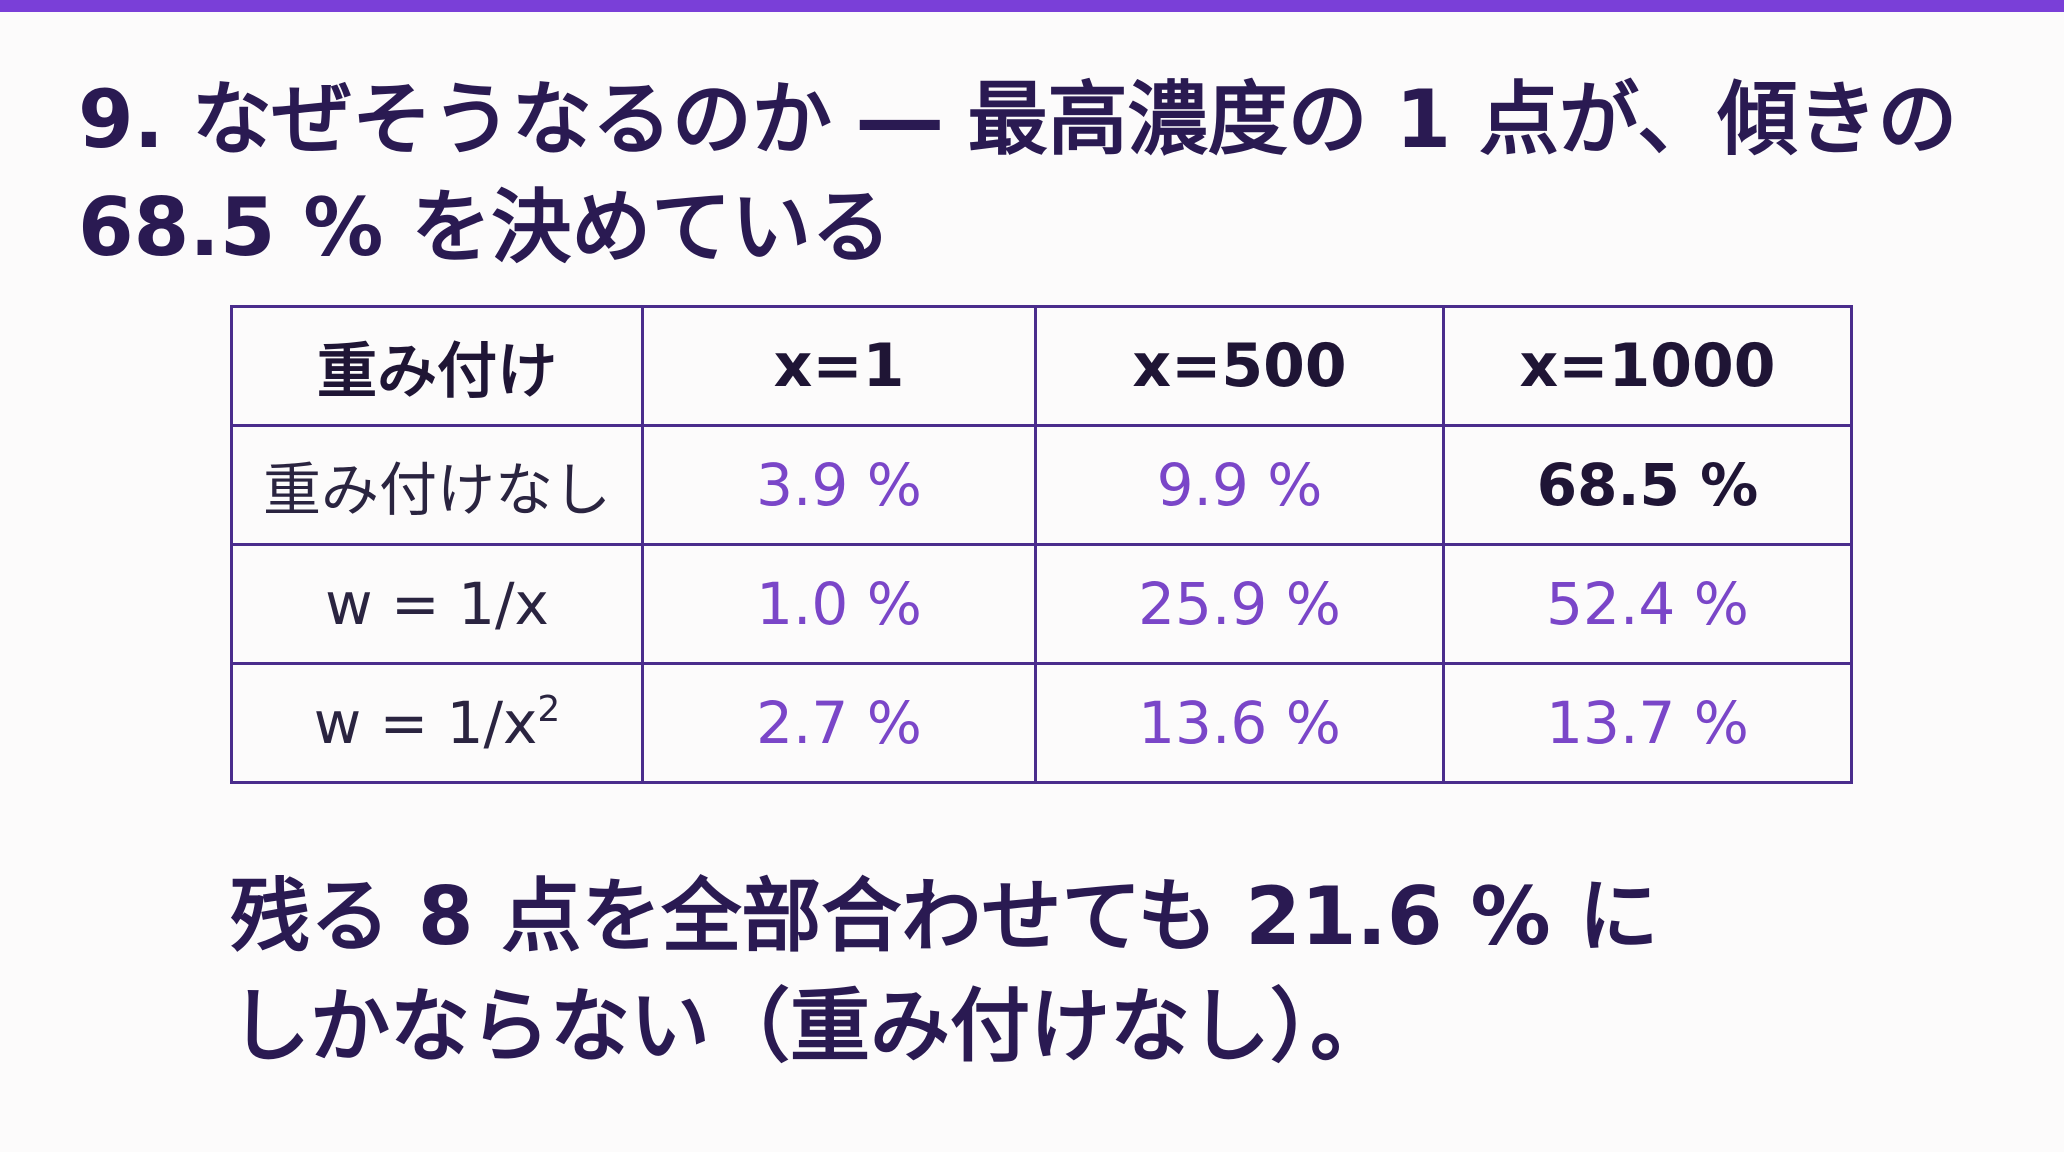 This screenshot has height=1152, width=2064. Describe the element at coordinates (437, 366) in the screenshot. I see `header-weighting: 重み付け` at that location.